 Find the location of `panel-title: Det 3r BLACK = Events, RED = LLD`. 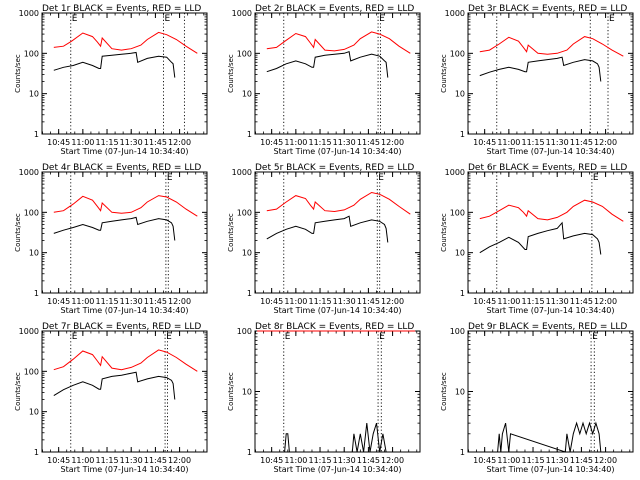

panel-title: Det 3r BLACK = Events, RED = LLD is located at coordinates (547, 9).